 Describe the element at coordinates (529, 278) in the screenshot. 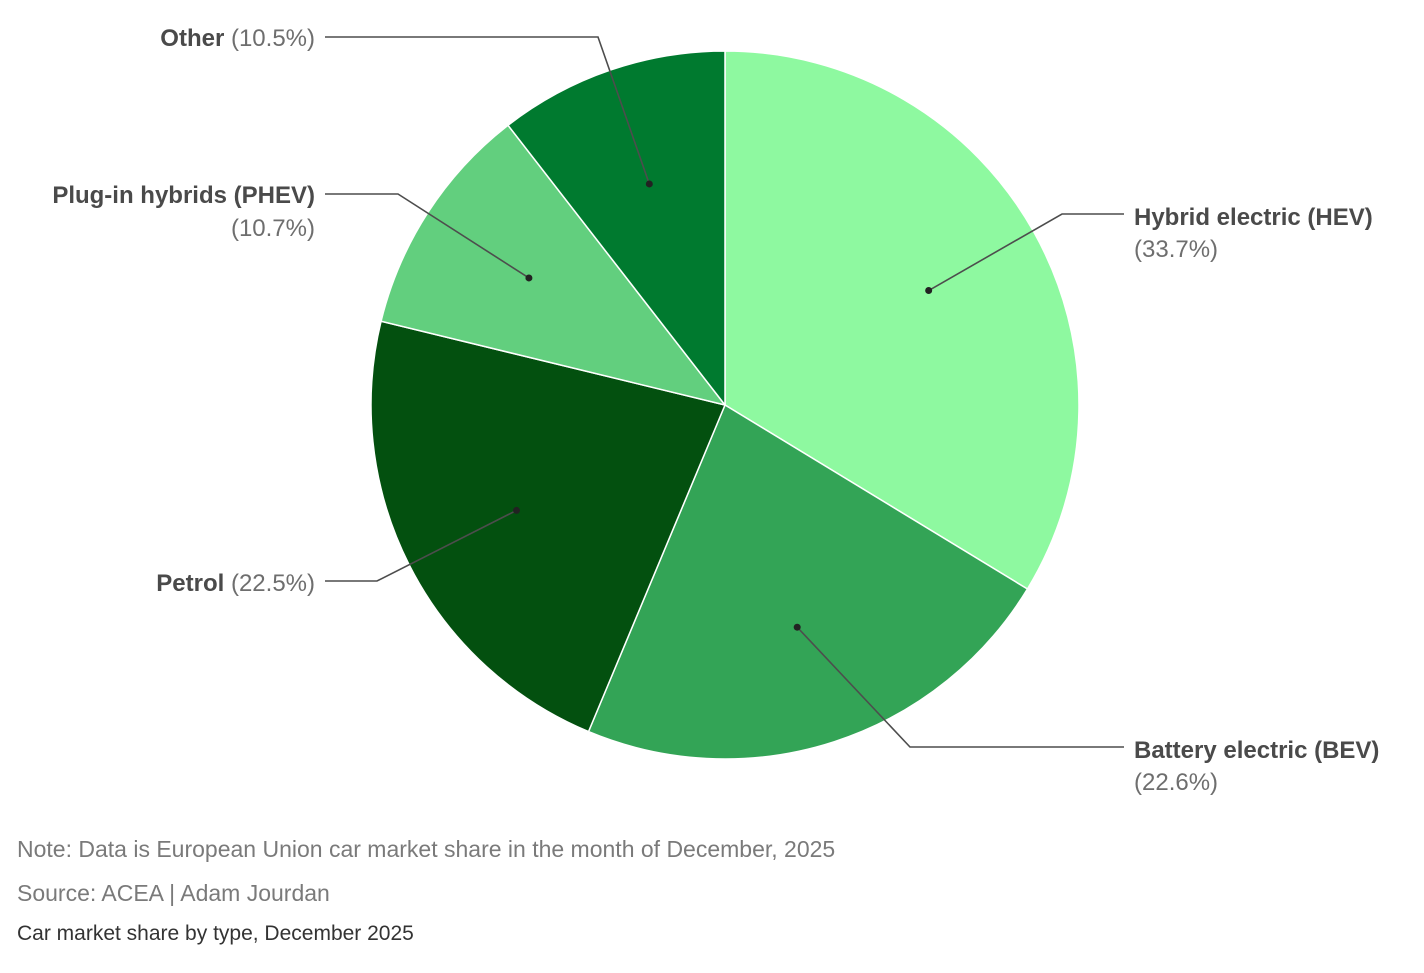

I see `leader-dot-plug-in-hybrids-phev` at that location.